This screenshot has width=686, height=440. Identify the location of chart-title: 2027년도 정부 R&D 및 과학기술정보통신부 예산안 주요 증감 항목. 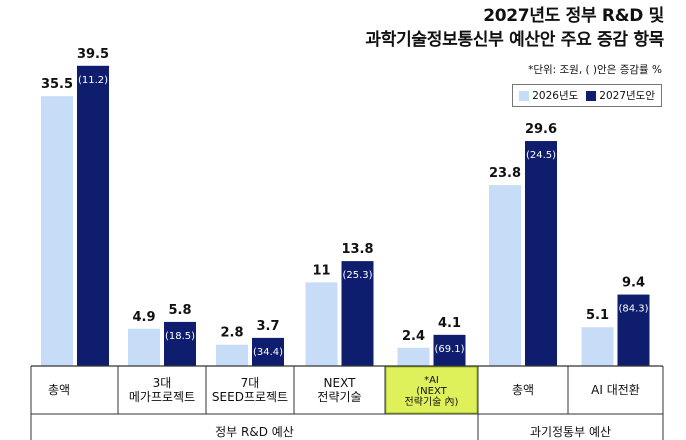
(514, 28).